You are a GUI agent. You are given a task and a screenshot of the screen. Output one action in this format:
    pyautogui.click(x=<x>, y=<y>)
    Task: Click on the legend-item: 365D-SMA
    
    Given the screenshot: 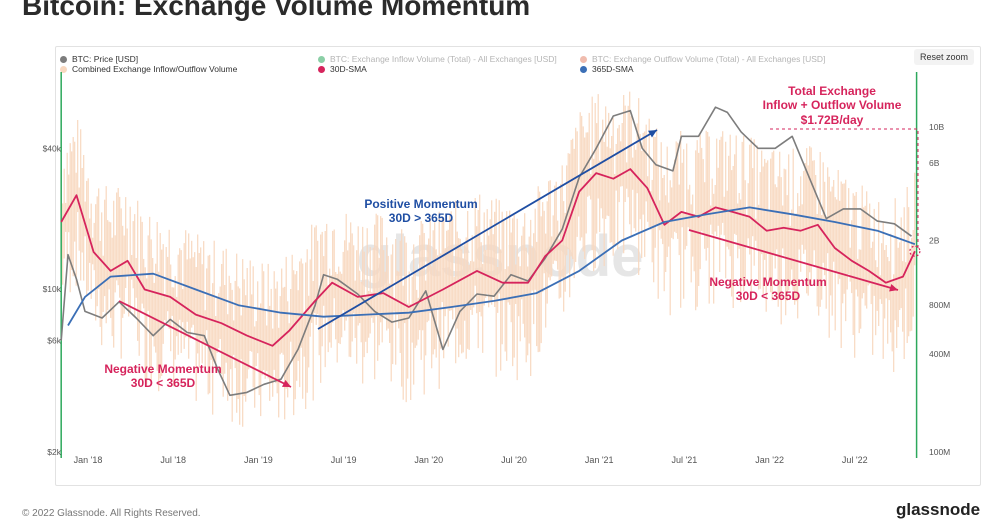 What is the action you would take?
    pyautogui.click(x=607, y=69)
    